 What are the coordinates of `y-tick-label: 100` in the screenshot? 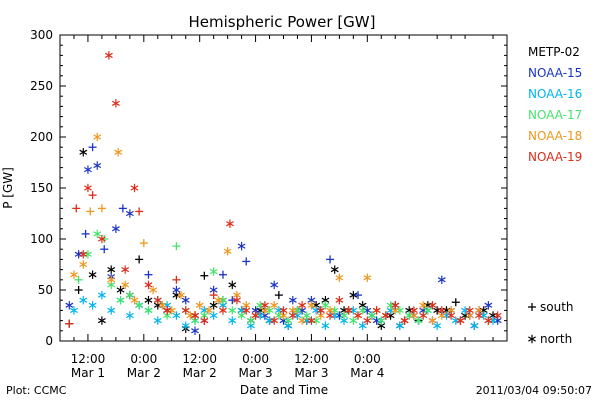 It's located at (41, 239).